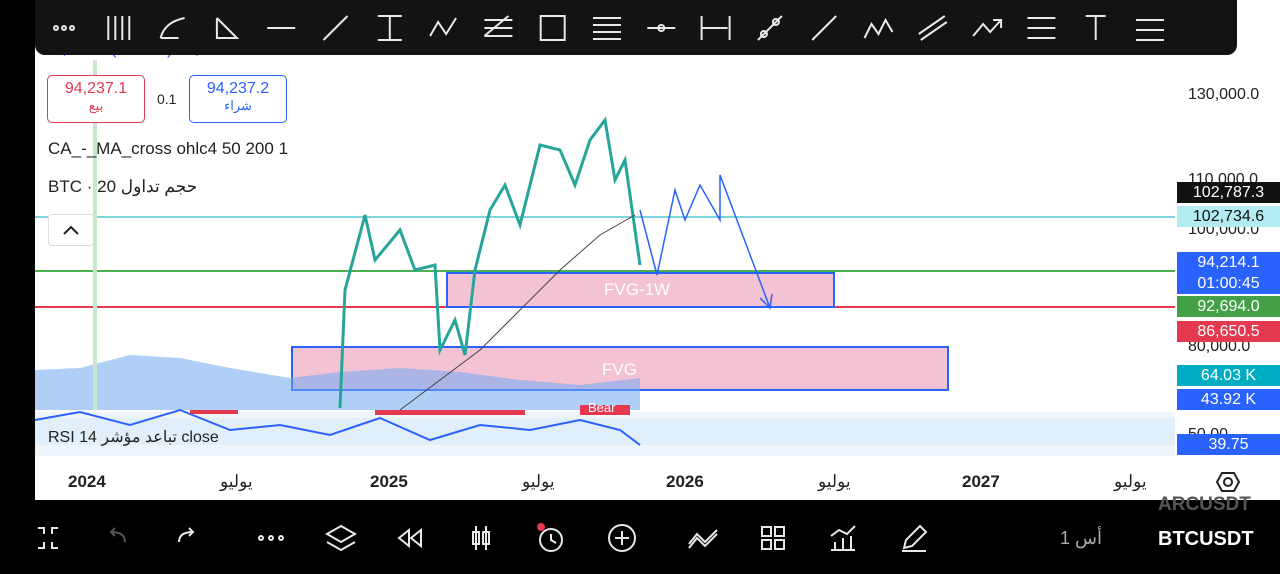 The width and height of the screenshot is (1280, 574). What do you see at coordinates (517, 312) in the screenshot?
I see `moving-average` at bounding box center [517, 312].